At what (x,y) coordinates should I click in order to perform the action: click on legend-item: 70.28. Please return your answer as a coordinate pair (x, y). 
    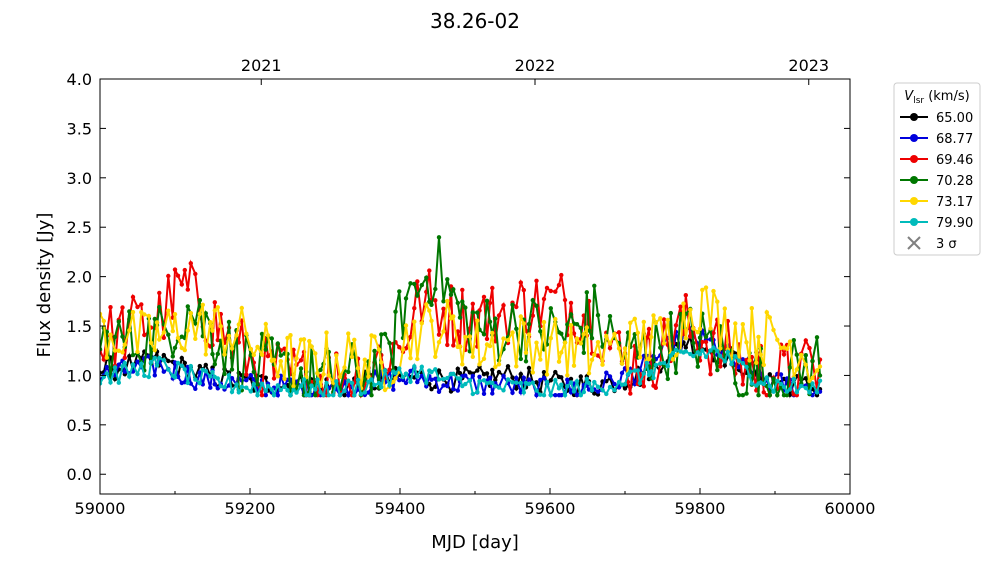
    Looking at the image, I should click on (936, 181).